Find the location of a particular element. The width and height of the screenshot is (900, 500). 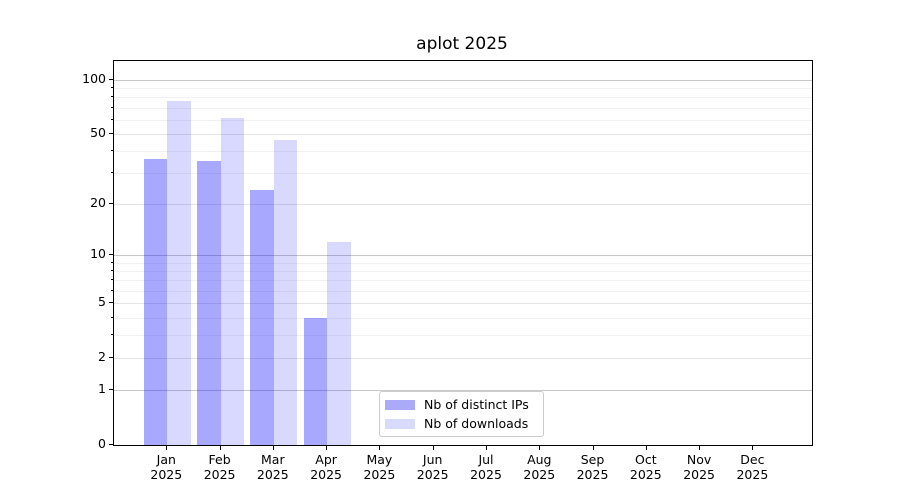

x-tick-aug is located at coordinates (540, 447).